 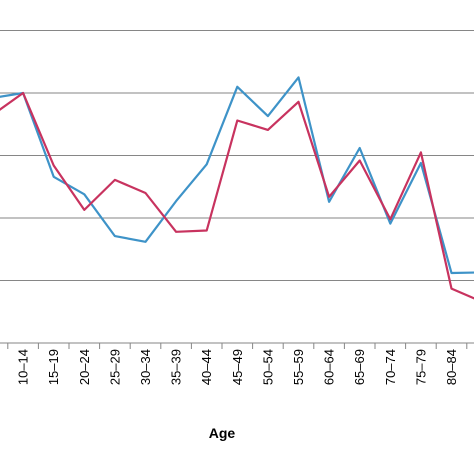 I want to click on x-tick-label: 35–39, so click(x=176, y=367).